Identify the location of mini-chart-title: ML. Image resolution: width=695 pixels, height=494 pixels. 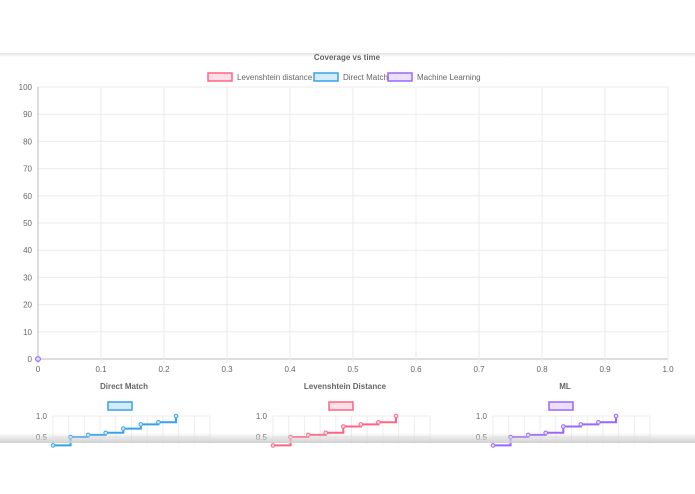
(565, 386).